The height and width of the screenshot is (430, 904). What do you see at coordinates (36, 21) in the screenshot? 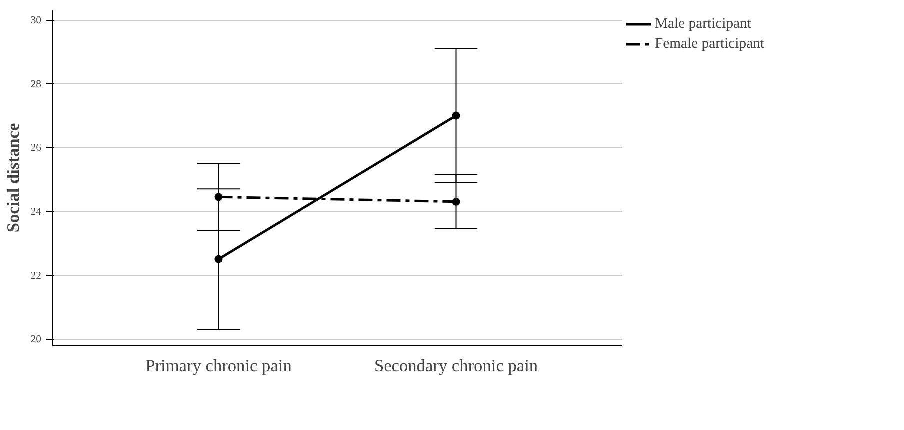
I see `y-tick-label: 30` at bounding box center [36, 21].